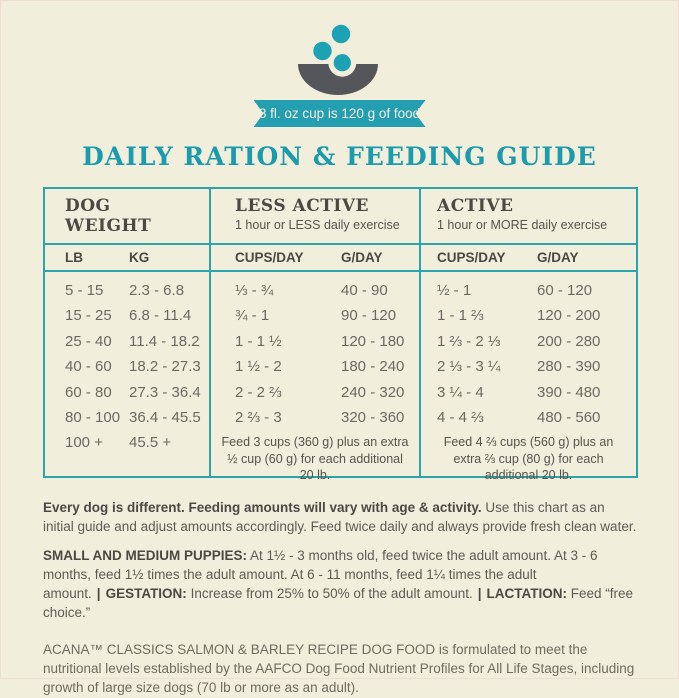  Describe the element at coordinates (146, 594) in the screenshot. I see `gestation-label: GESTATION:` at that location.